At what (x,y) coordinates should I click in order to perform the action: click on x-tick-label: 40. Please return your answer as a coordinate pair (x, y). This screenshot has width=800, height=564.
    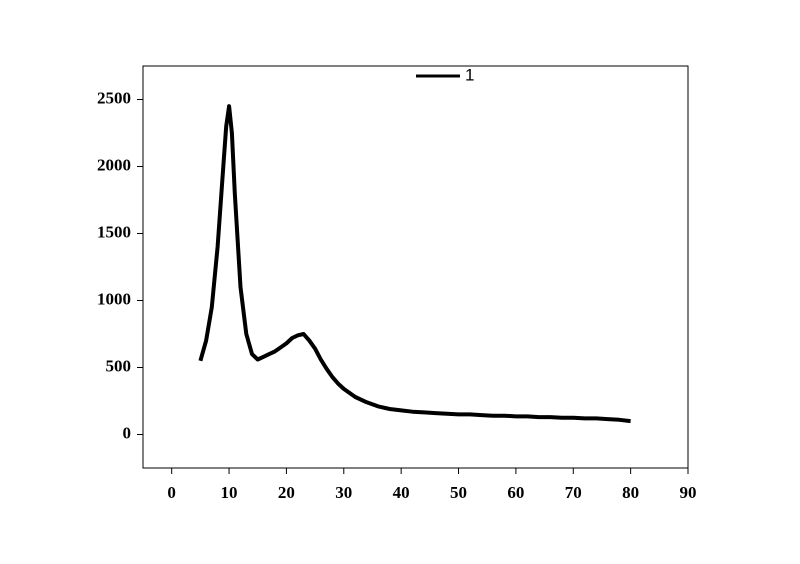
    Looking at the image, I should click on (401, 492).